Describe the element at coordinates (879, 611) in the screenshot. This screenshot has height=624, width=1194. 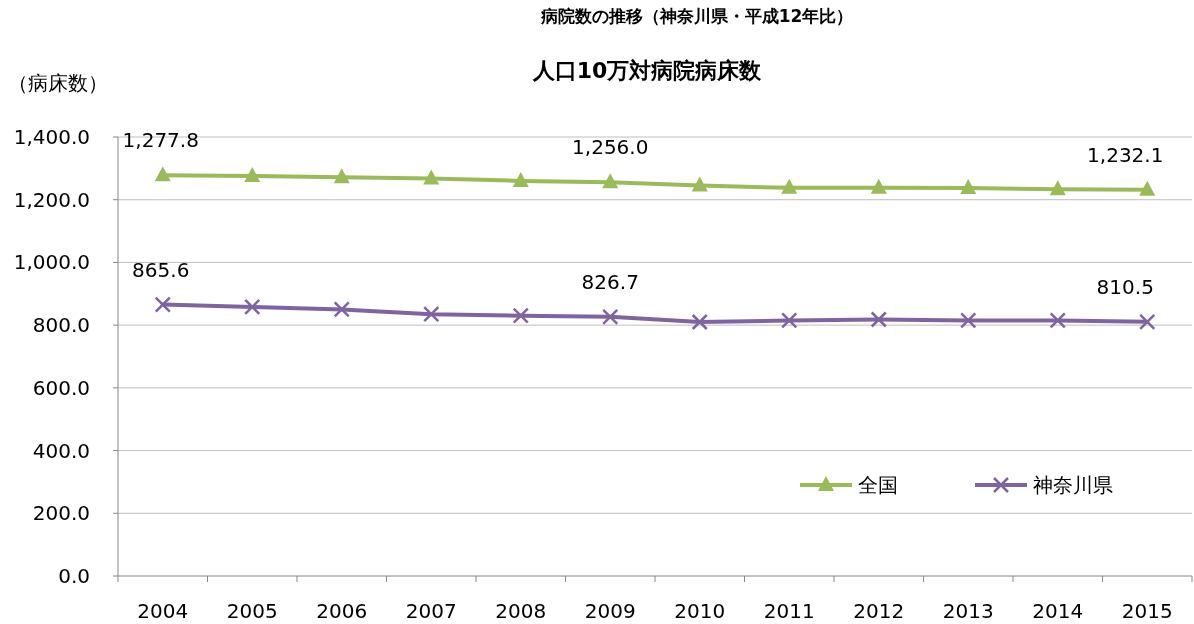
I see `x-tick-label: 2012` at that location.